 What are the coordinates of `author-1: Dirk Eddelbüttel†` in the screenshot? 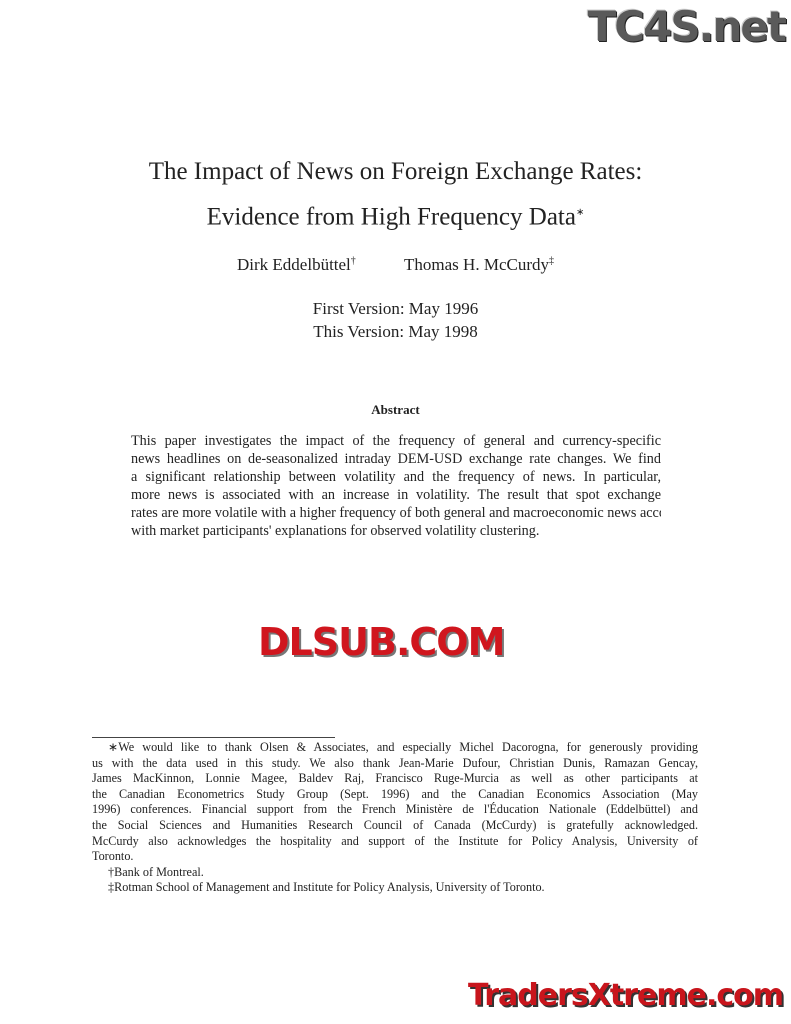 It's located at (296, 265).